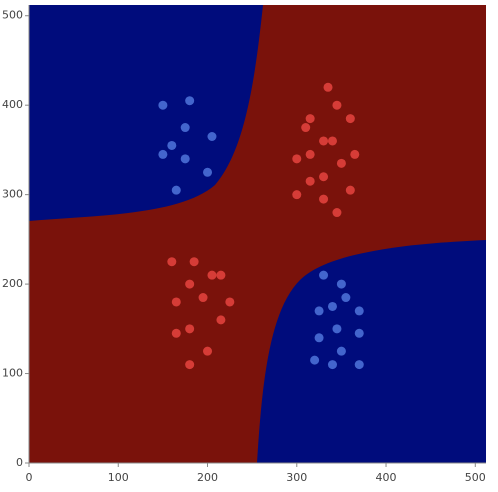 This screenshot has width=498, height=492. I want to click on x-tick-label: 400, so click(386, 477).